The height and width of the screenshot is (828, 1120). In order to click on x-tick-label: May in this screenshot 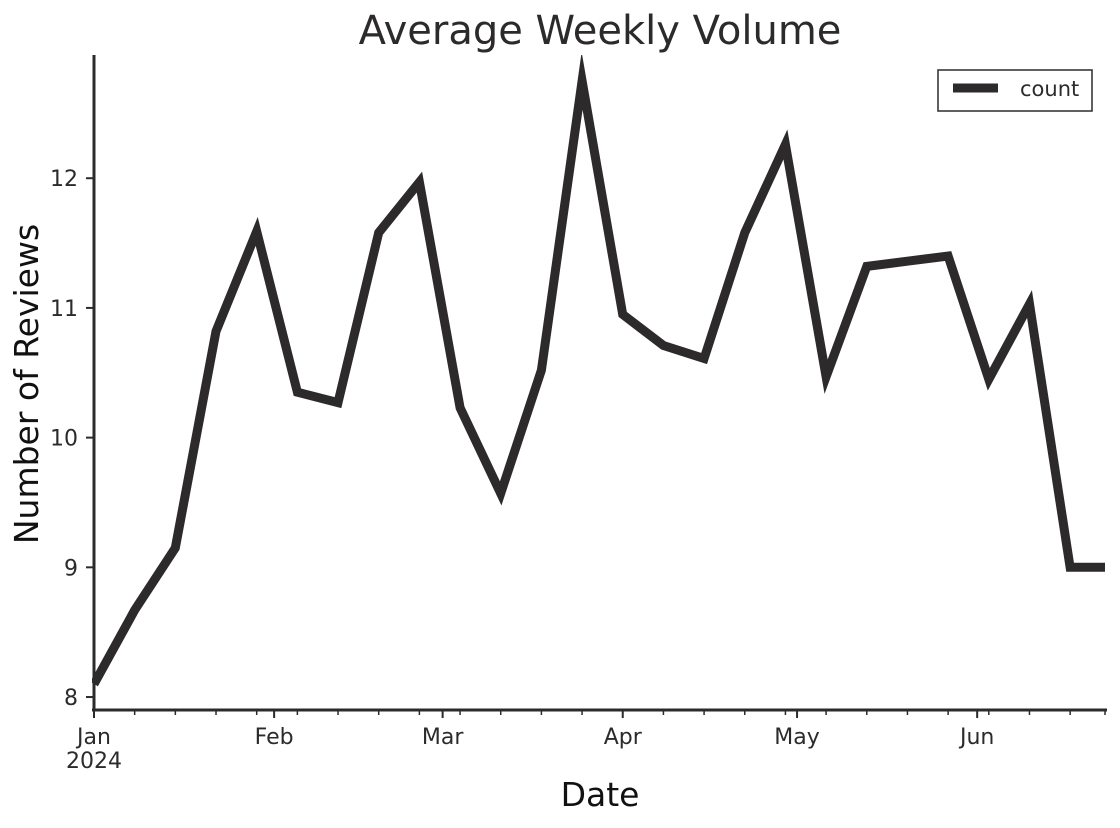, I will do `click(796, 737)`.